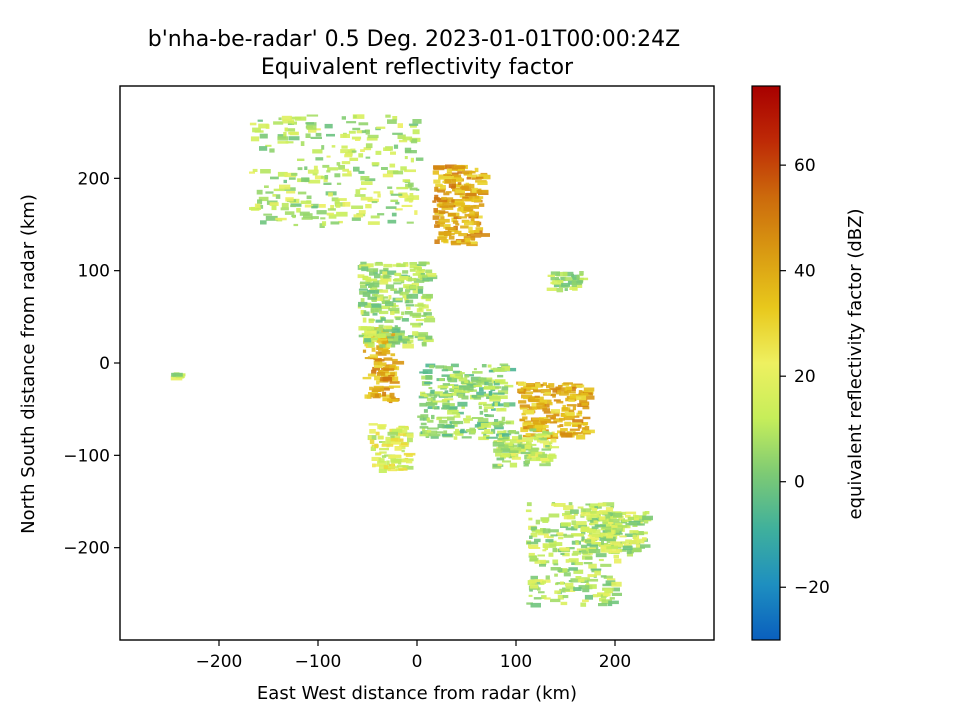 This screenshot has width=960, height=720. What do you see at coordinates (805, 377) in the screenshot?
I see `colorbar-ticks: −20 0 20 40 60` at bounding box center [805, 377].